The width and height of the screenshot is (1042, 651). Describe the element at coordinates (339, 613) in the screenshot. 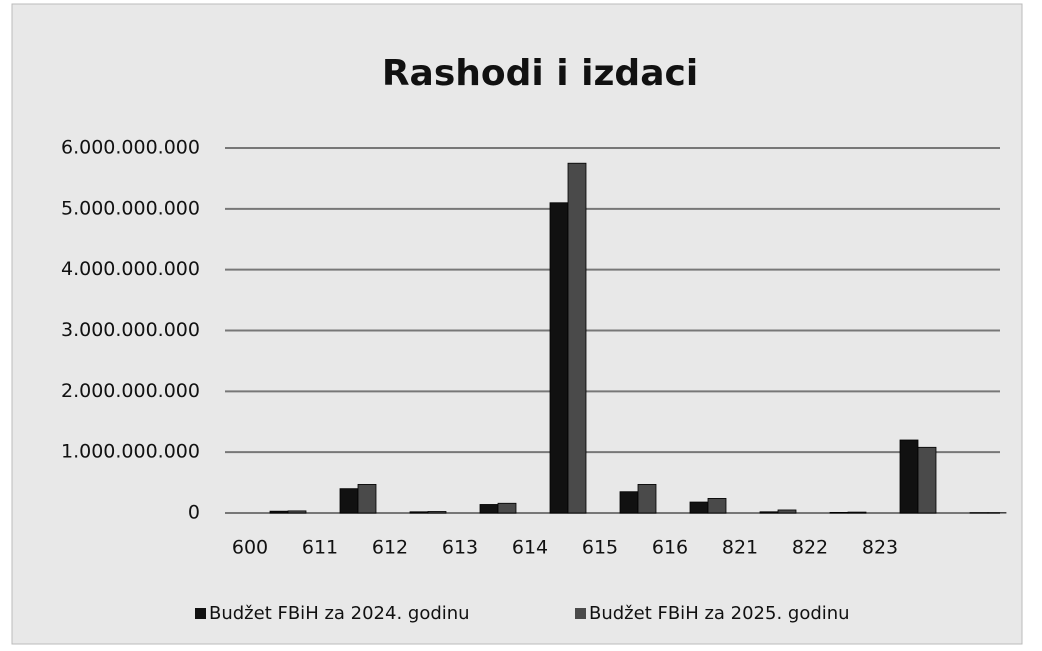

I see `legend-label: Budžet FBiH za 2024. godinu` at that location.